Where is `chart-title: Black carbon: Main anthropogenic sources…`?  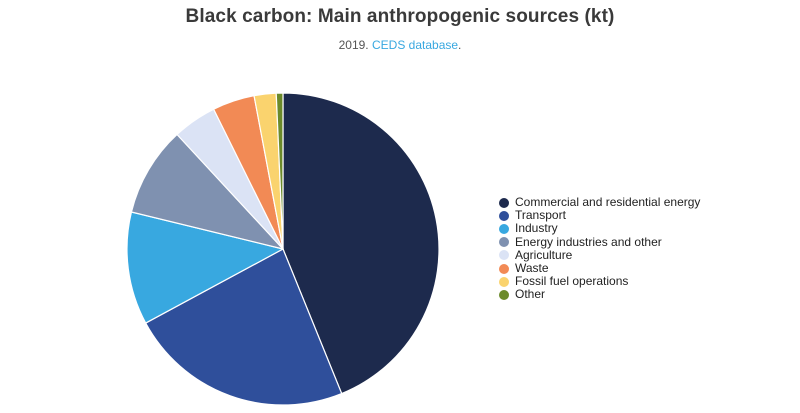 chart-title: Black carbon: Main anthropogenic sources… is located at coordinates (400, 16).